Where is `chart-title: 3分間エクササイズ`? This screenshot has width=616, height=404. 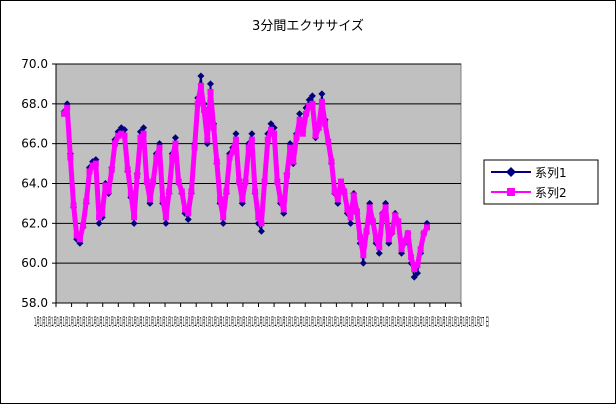
chart-title: 3分間エクササイズ is located at coordinates (308, 26).